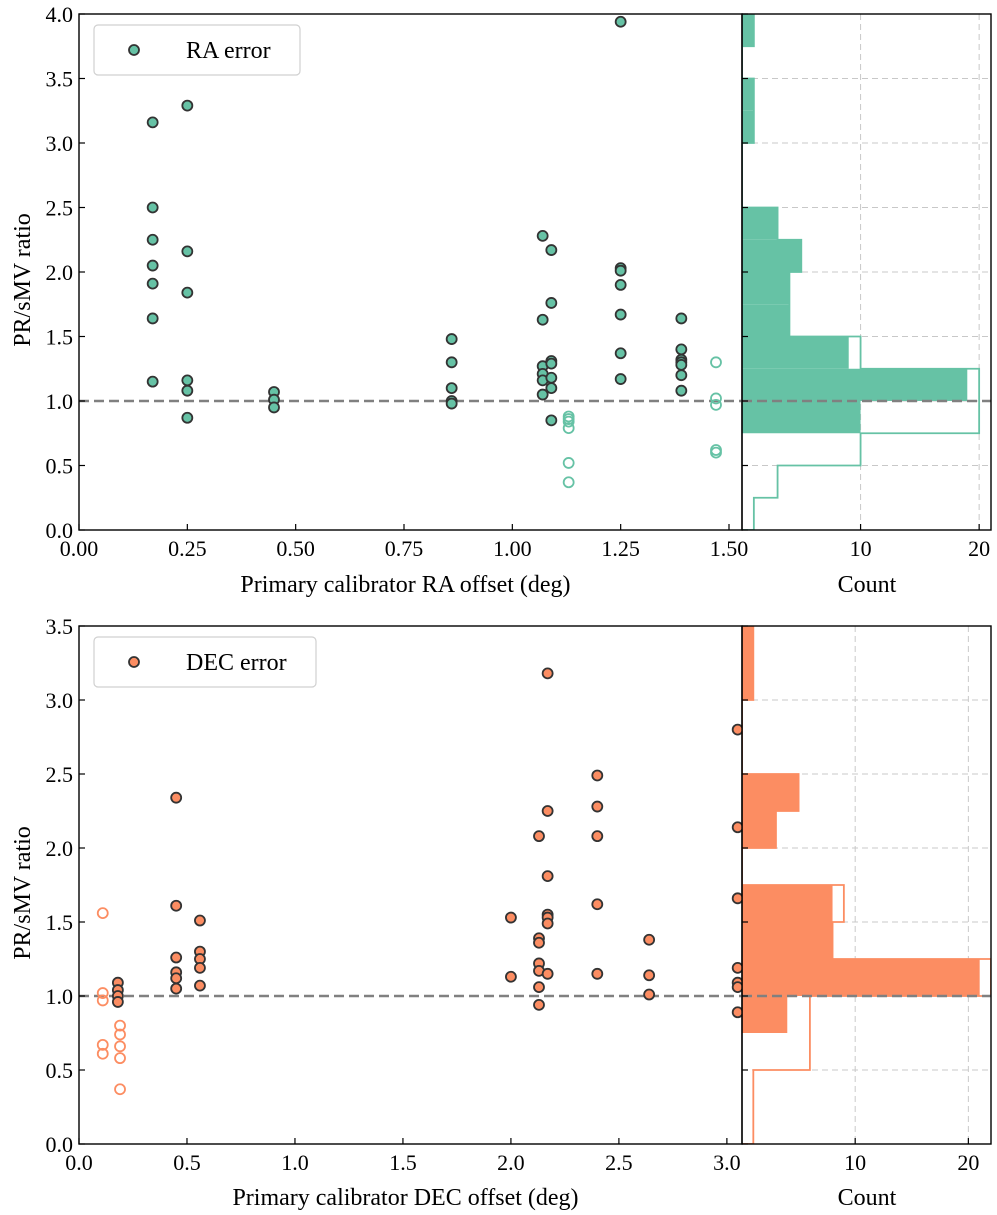 The image size is (997, 1215). I want to click on legend: DEC error, so click(205, 662).